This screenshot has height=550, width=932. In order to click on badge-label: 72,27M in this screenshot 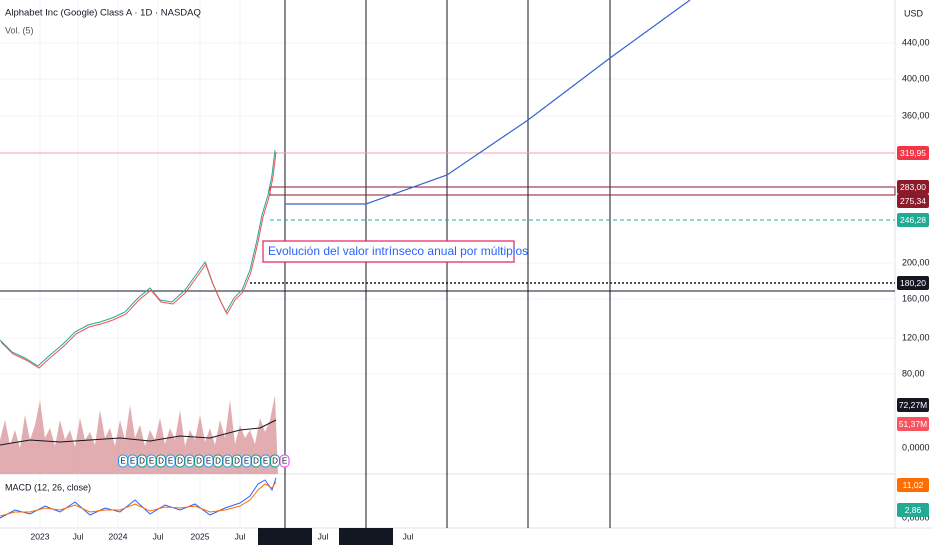, I will do `click(913, 405)`.